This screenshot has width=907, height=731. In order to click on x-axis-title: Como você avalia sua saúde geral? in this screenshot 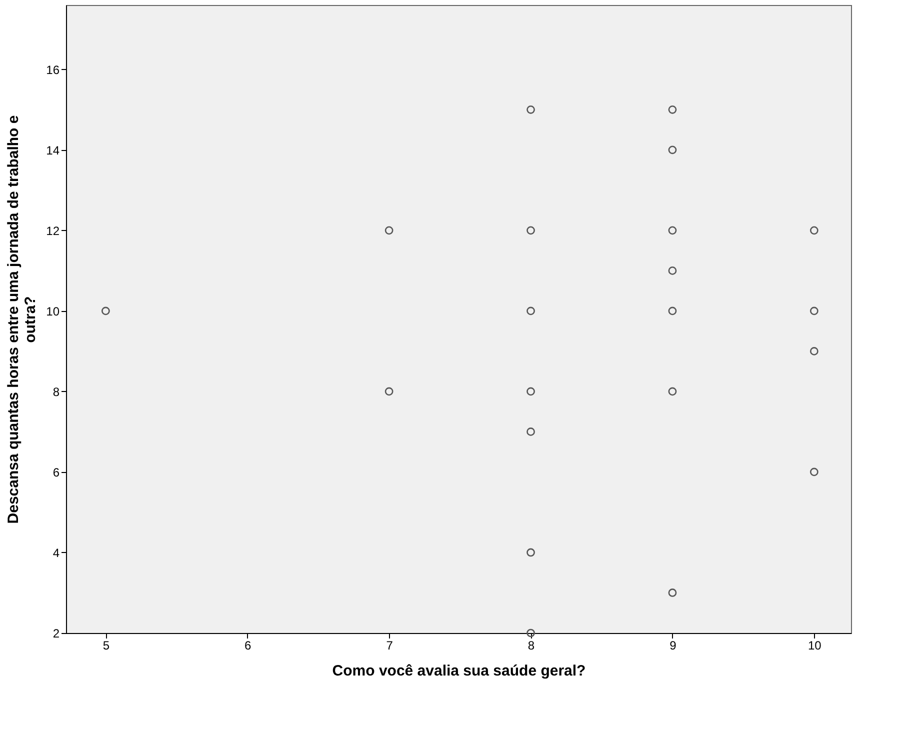, I will do `click(459, 671)`.